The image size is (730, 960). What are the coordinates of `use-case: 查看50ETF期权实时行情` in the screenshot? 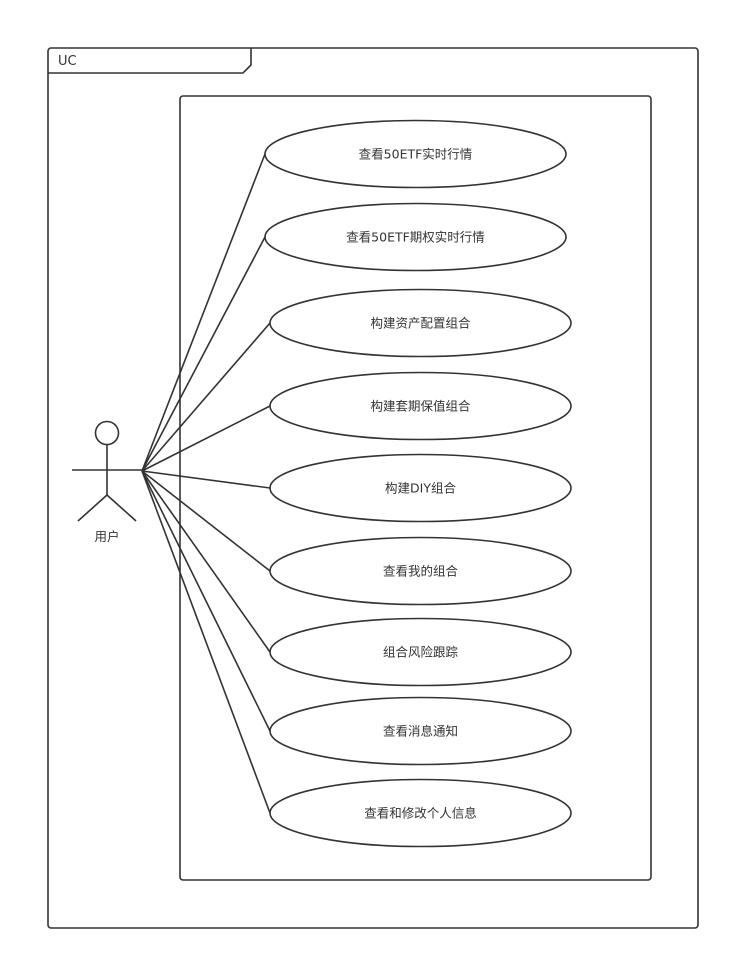 It's located at (415, 237).